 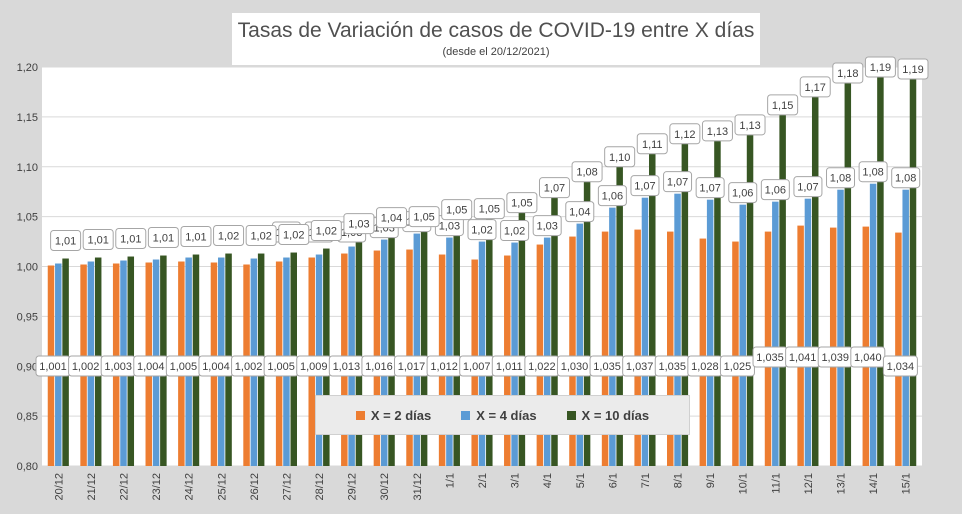 What do you see at coordinates (255, 487) in the screenshot?
I see `x-tick-label: 26/12` at bounding box center [255, 487].